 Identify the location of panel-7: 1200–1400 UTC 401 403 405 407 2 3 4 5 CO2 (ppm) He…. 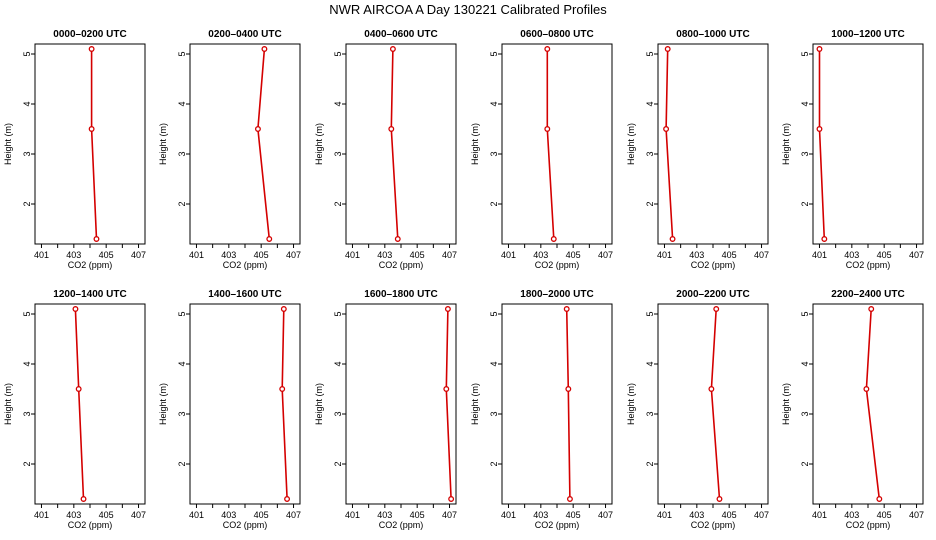
(74, 409).